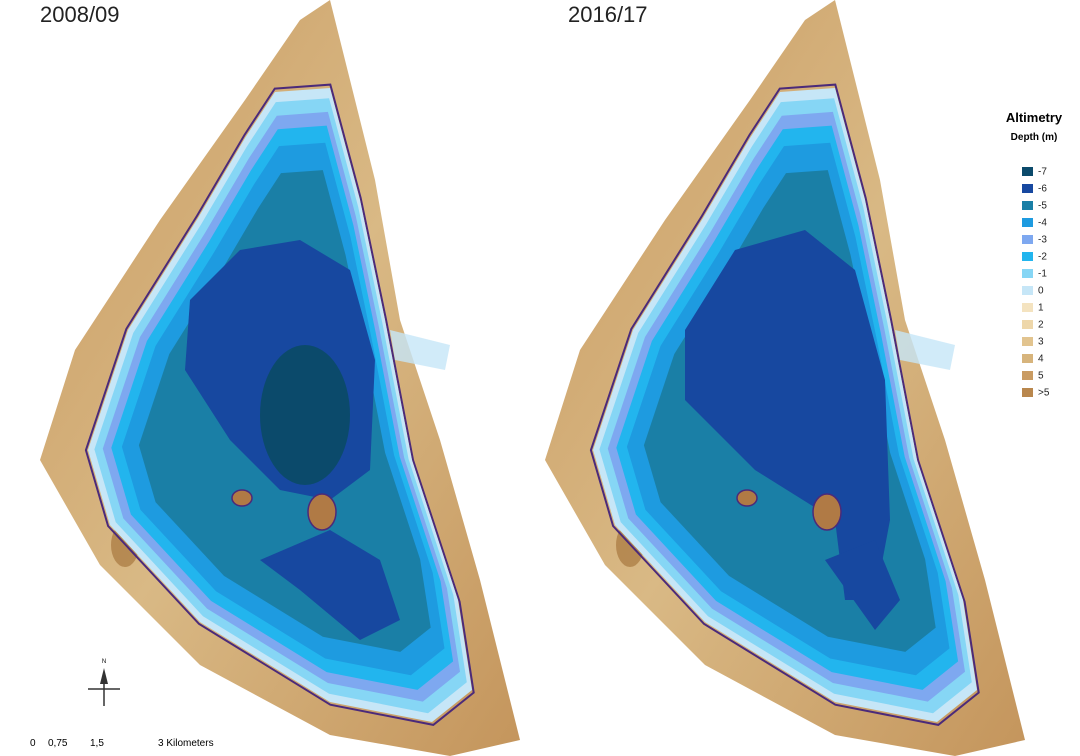  What do you see at coordinates (186, 743) in the screenshot?
I see `scale-label: 3 Kilometers` at bounding box center [186, 743].